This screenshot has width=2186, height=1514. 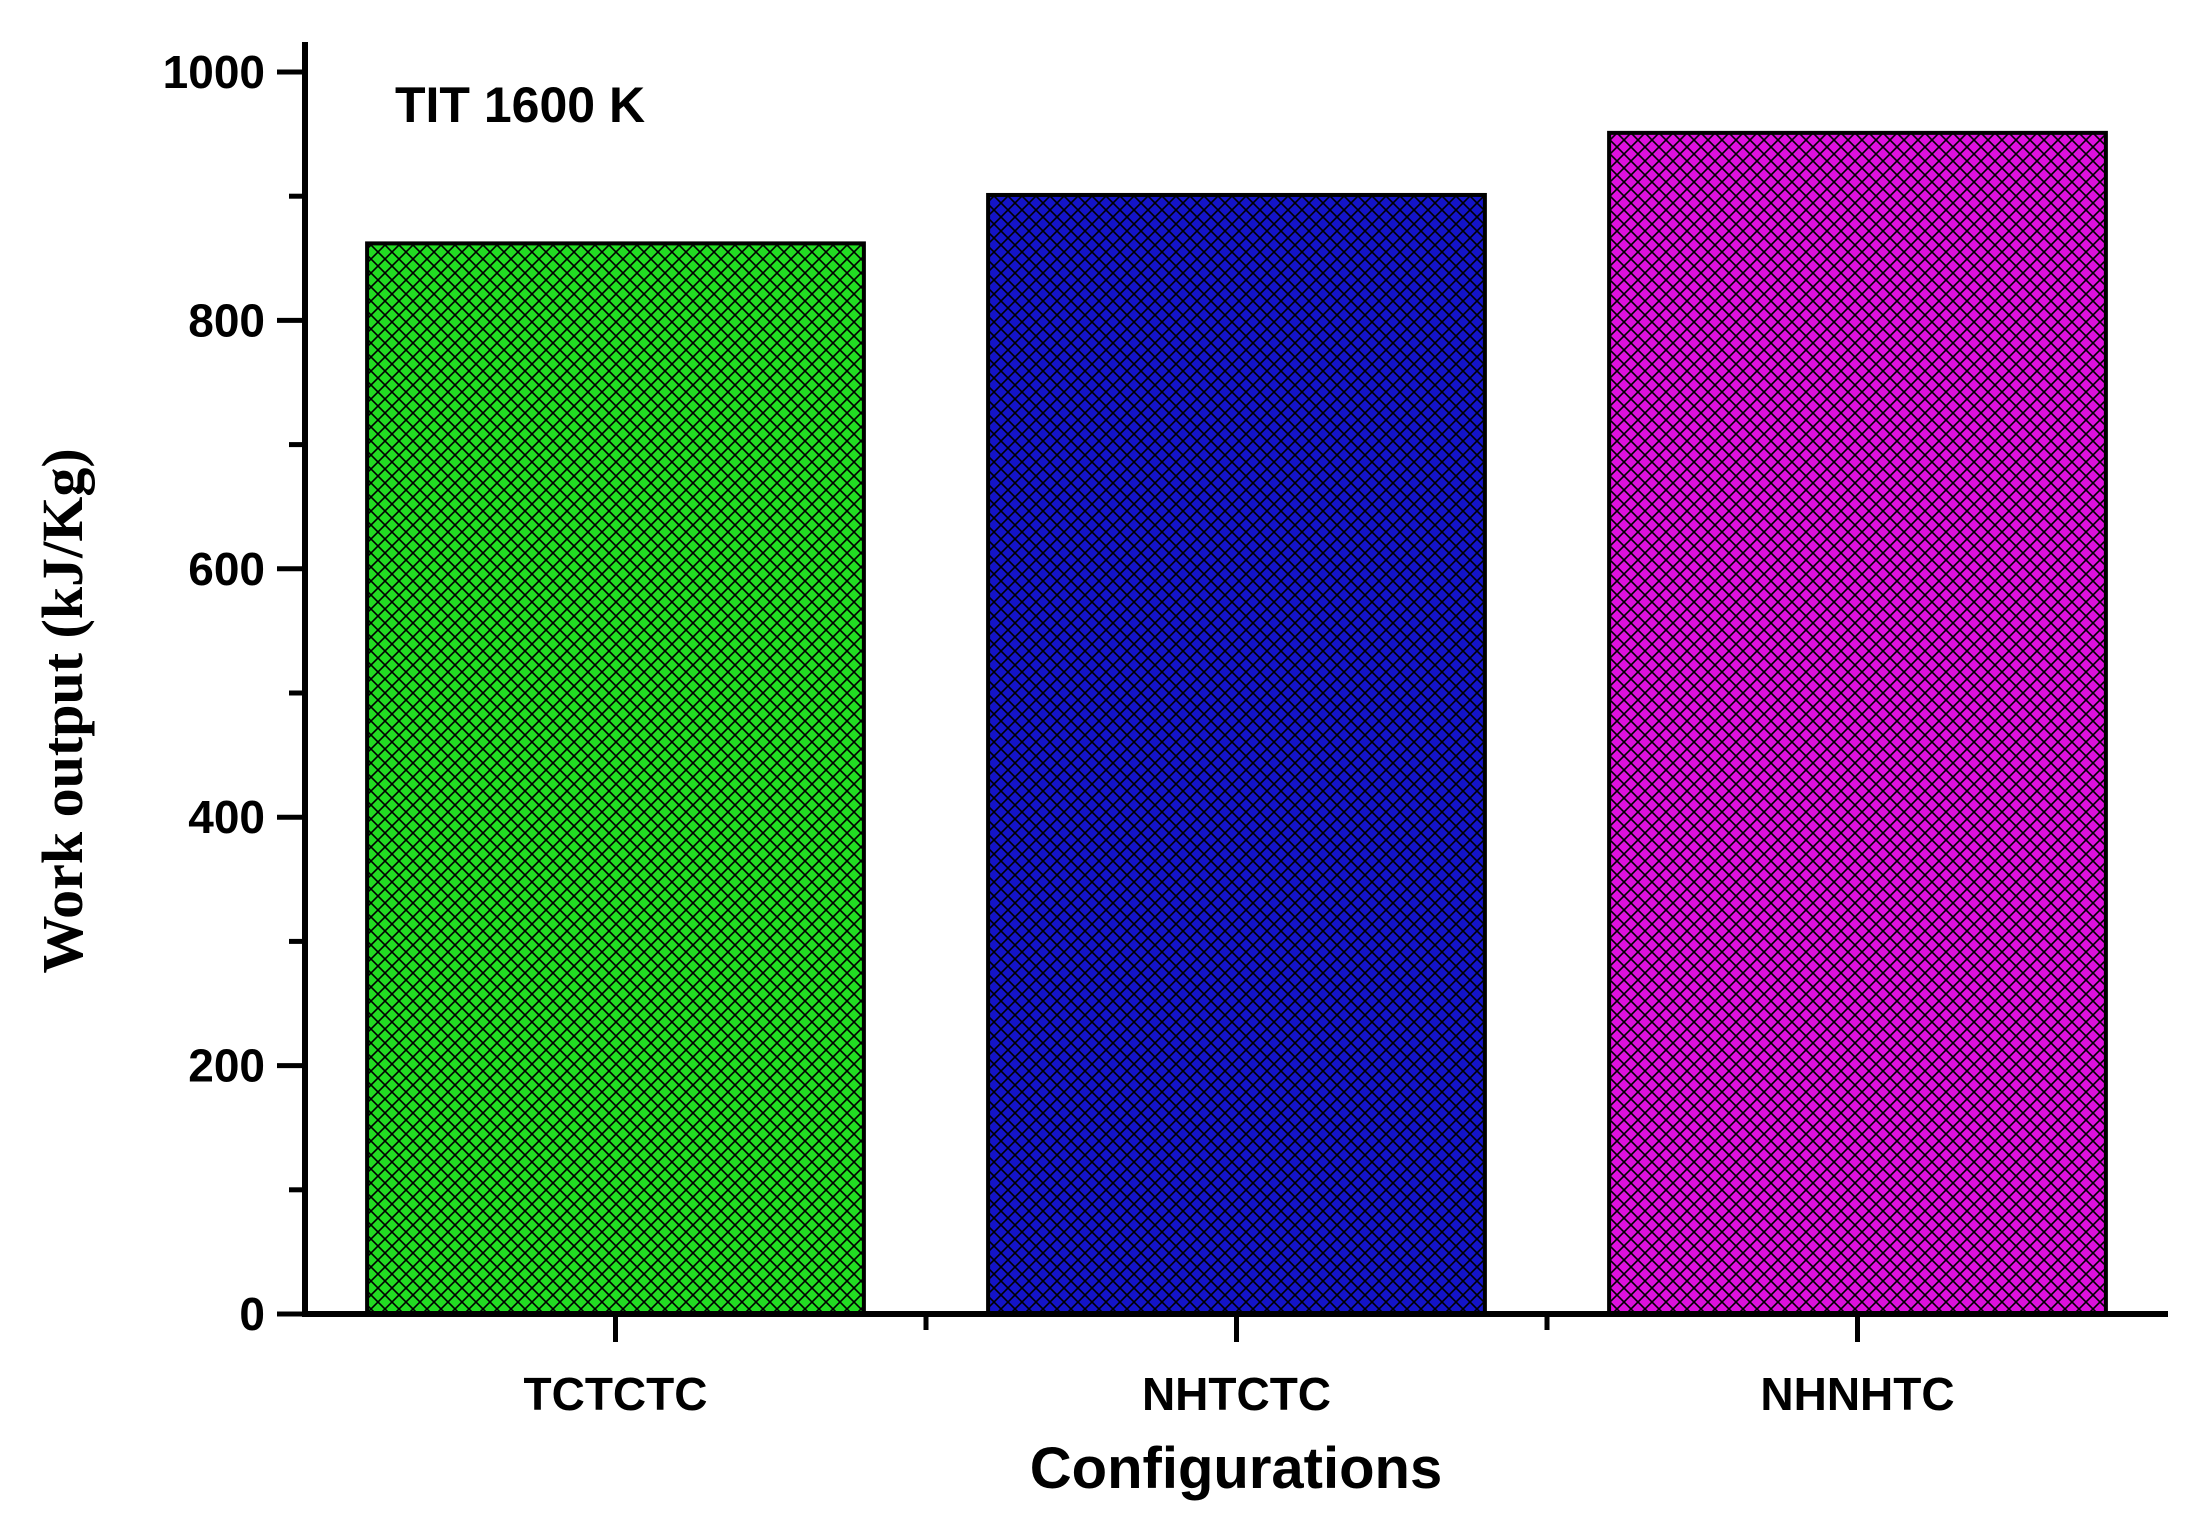 What do you see at coordinates (252, 1314) in the screenshot?
I see `y-tick-label: 0` at bounding box center [252, 1314].